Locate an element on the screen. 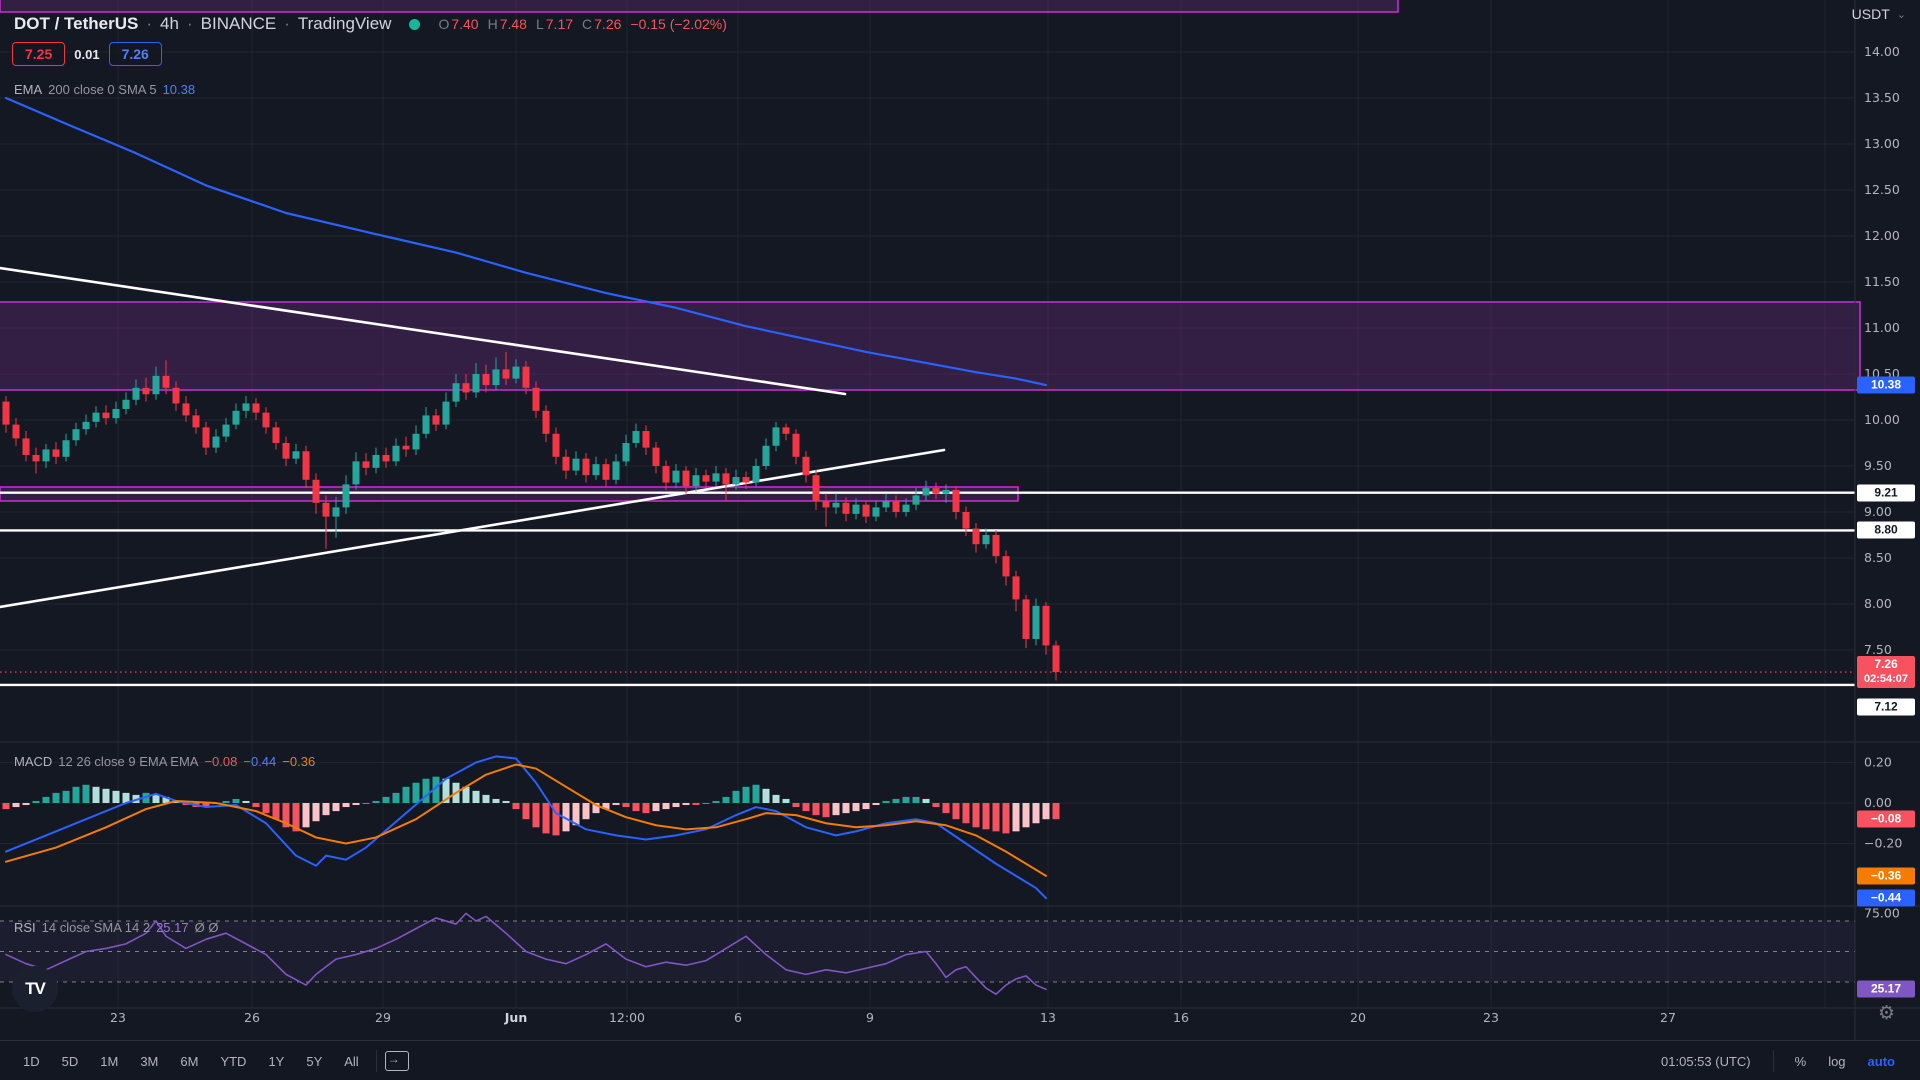 This screenshot has height=1080, width=1920. axis-tick: 9.00 is located at coordinates (1878, 511).